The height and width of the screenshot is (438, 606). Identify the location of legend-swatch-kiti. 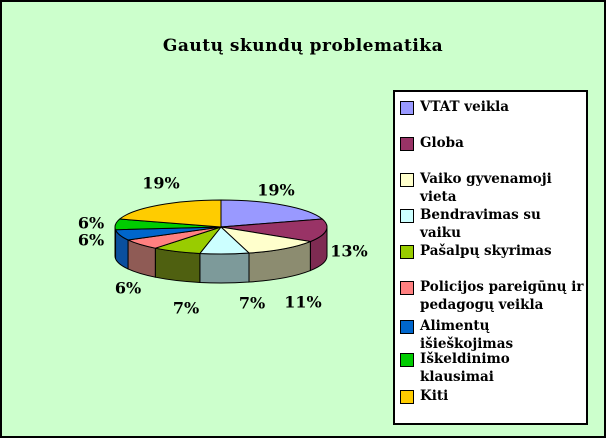
(407, 397).